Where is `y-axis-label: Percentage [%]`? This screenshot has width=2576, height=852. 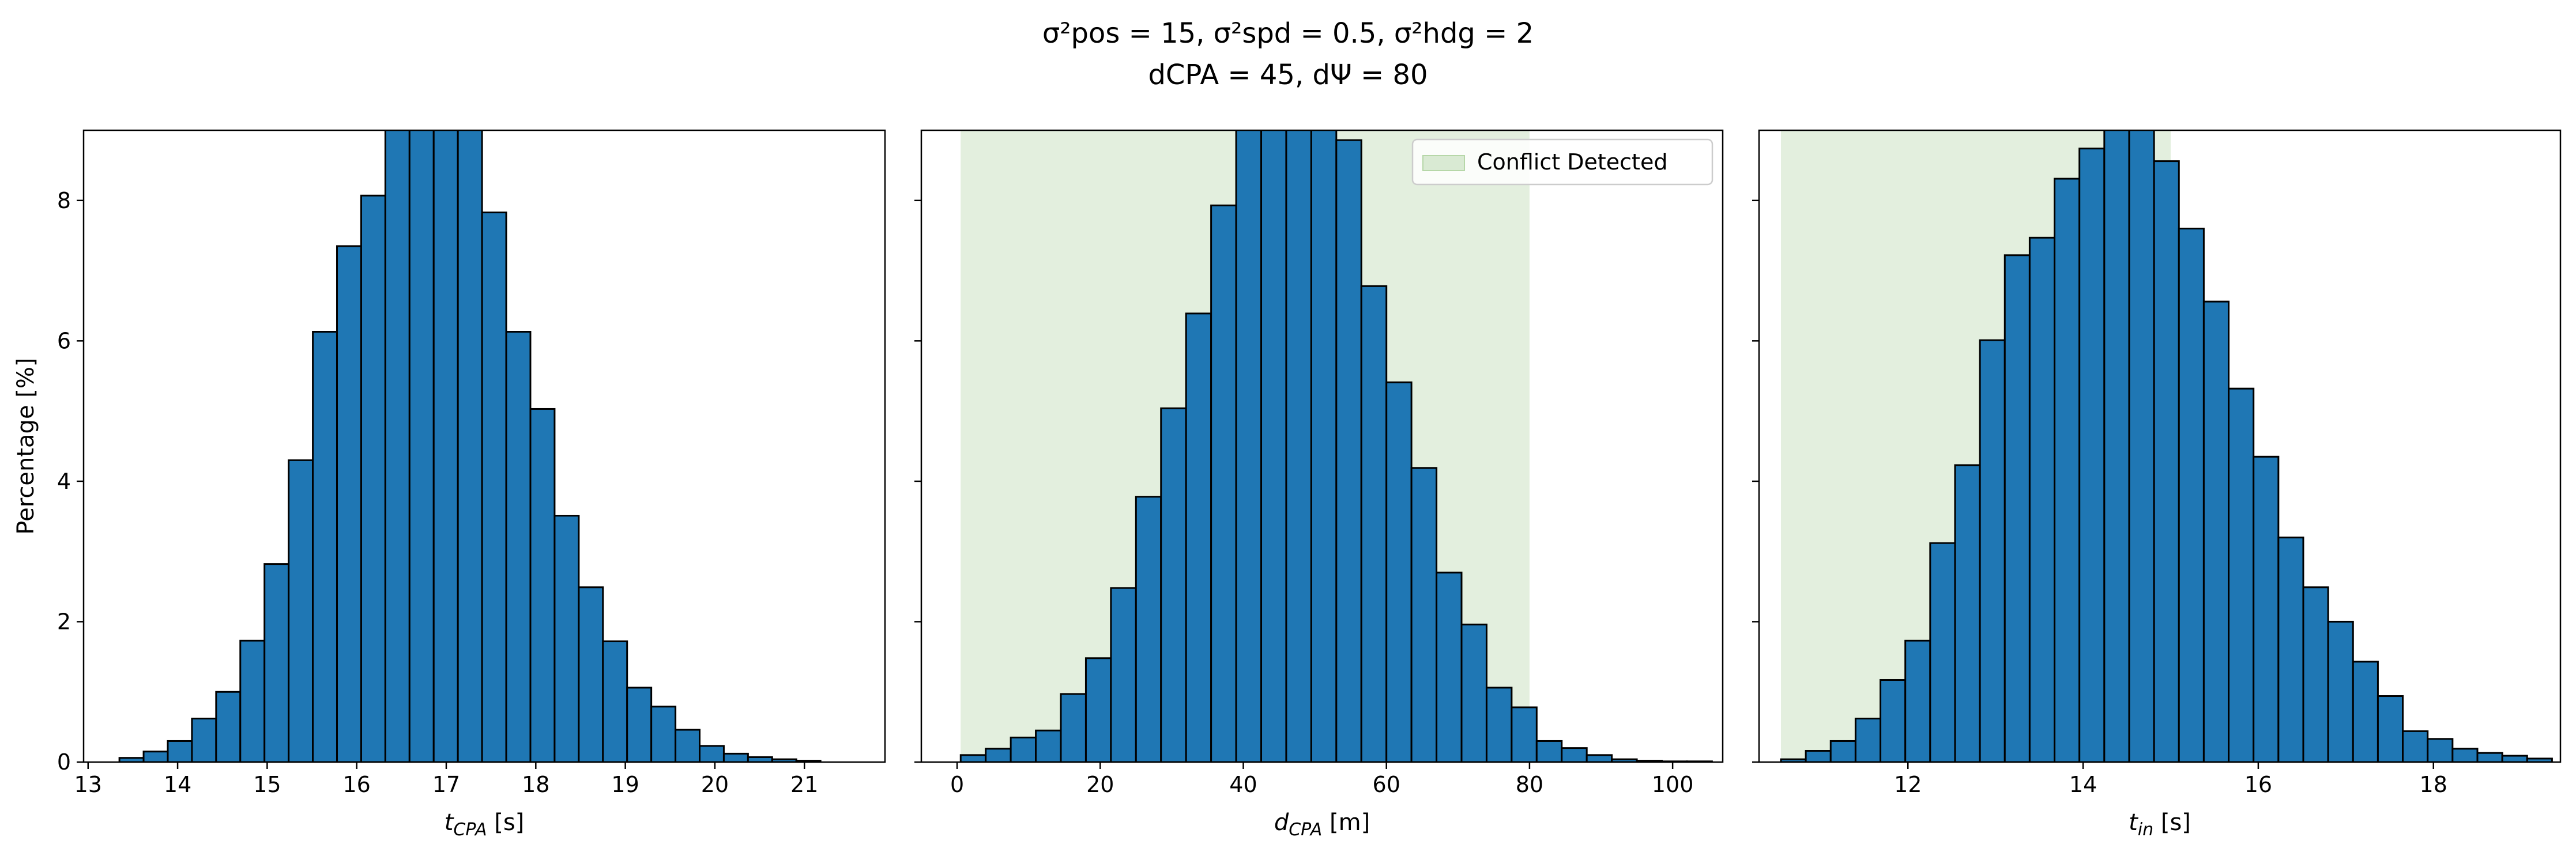 y-axis-label: Percentage [%] is located at coordinates (26, 446).